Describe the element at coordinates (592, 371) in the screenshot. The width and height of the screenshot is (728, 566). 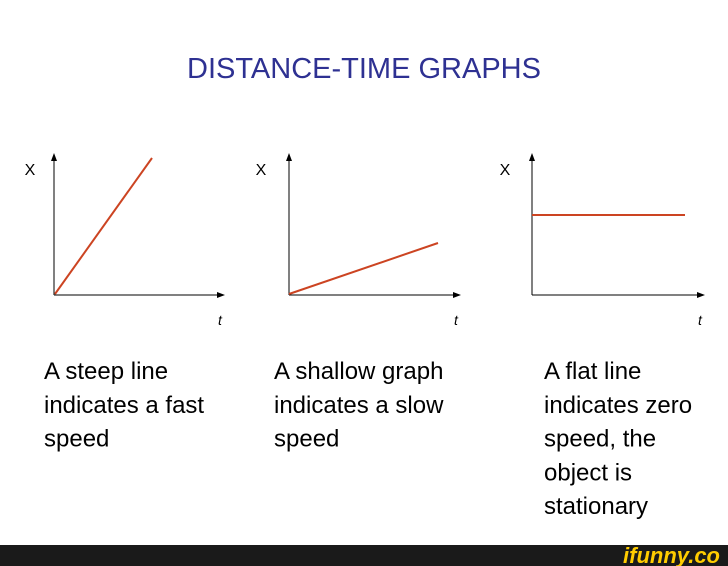
I see `caption-line: A flat line` at that location.